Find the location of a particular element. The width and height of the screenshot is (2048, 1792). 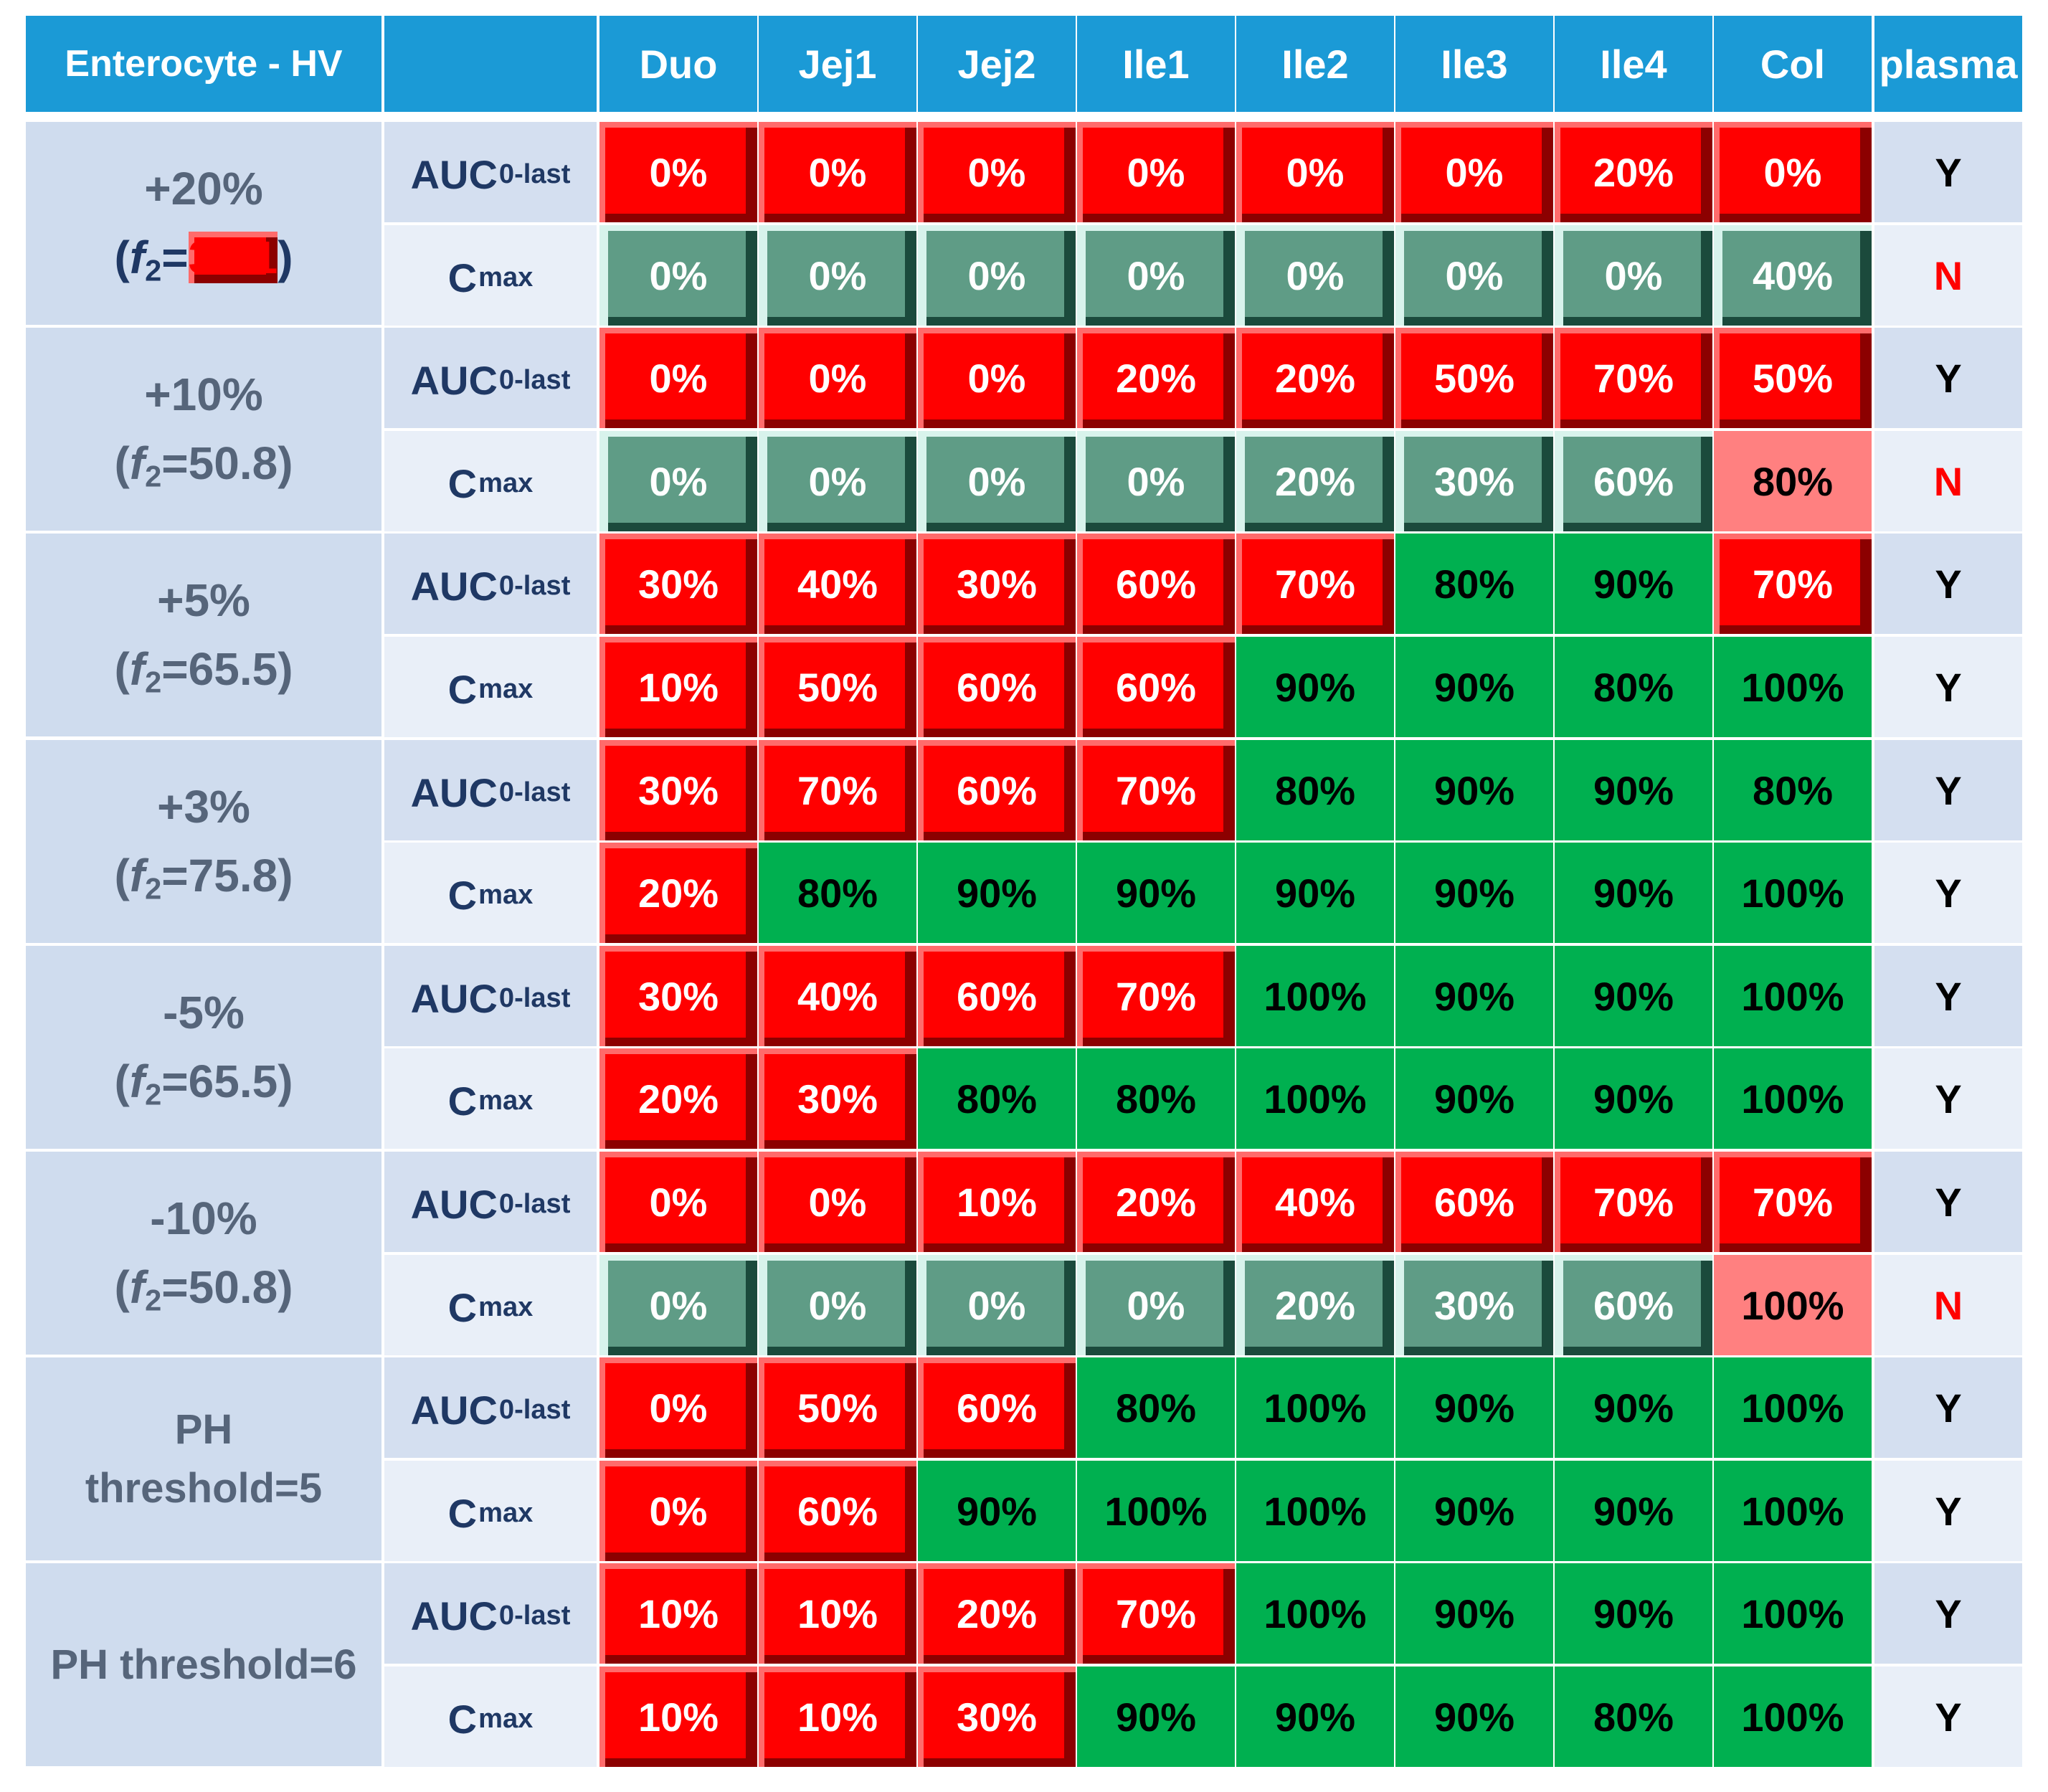

header-segment-label: Duo is located at coordinates (678, 64).